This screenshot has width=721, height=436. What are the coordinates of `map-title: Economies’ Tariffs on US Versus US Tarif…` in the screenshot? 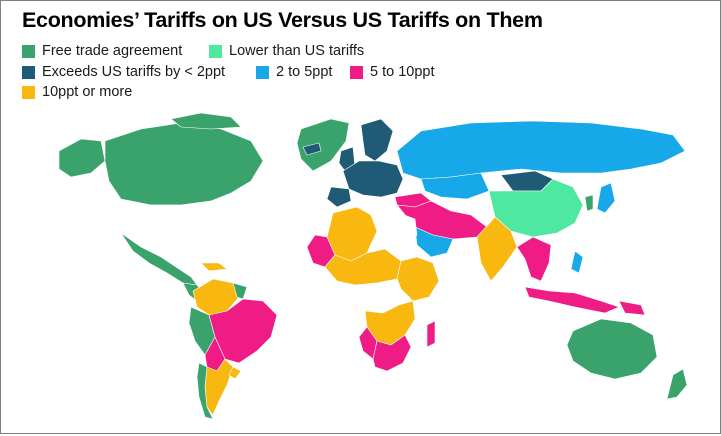 It's located at (282, 20).